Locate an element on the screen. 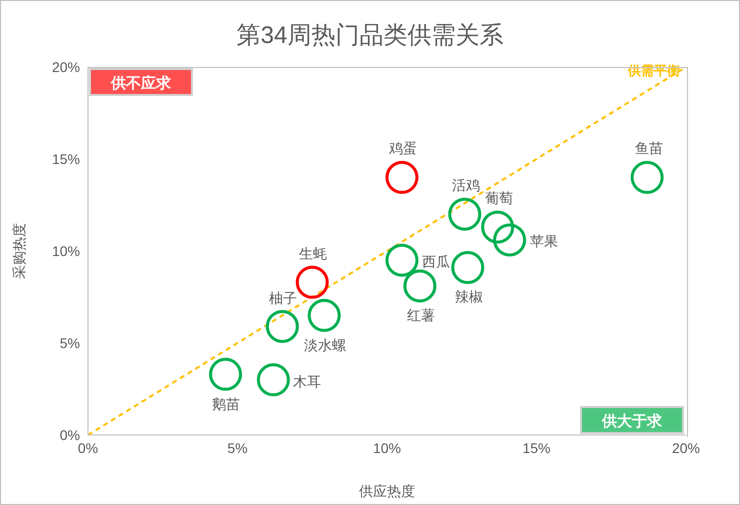 The height and width of the screenshot is (505, 740). y-tick-label: 0% is located at coordinates (70, 434).